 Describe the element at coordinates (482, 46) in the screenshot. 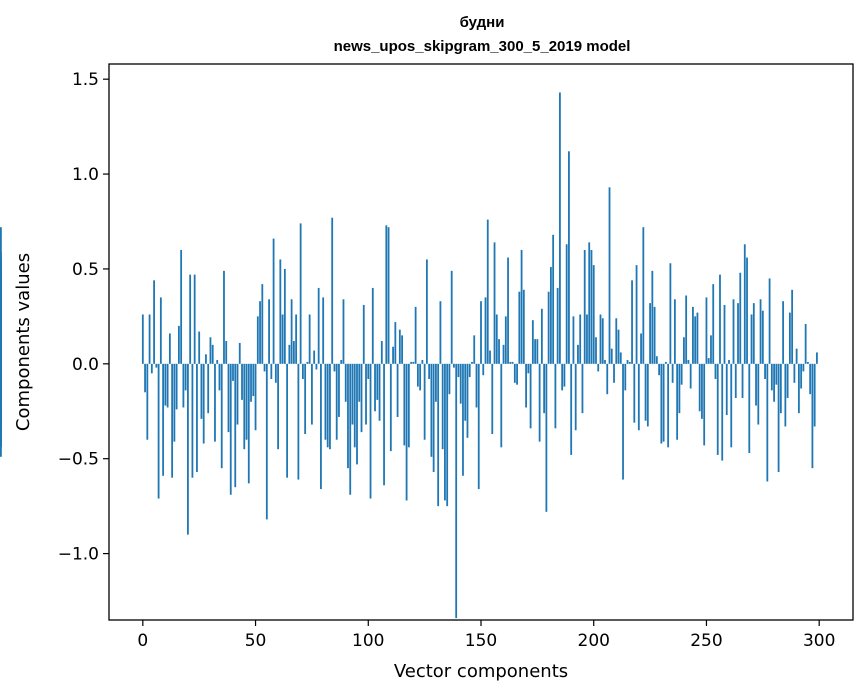

I see `chart-subtitle: news_upos_skipgram_300_5_2019 model` at that location.